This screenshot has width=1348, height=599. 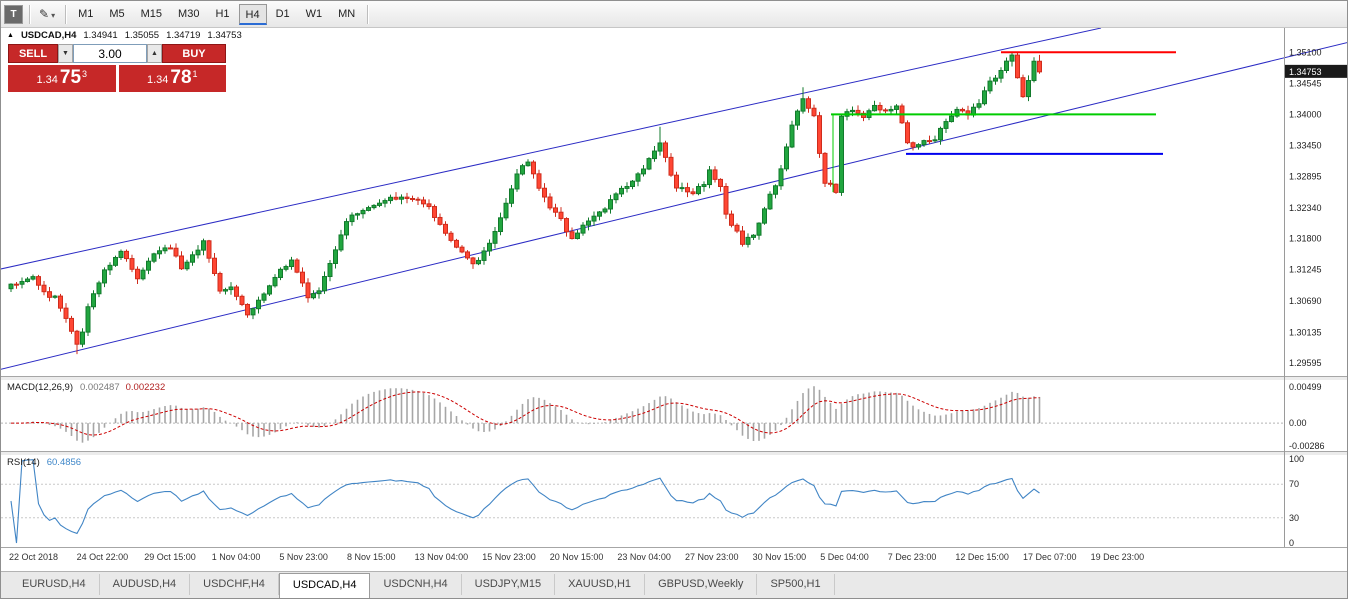 What do you see at coordinates (33, 53) in the screenshot?
I see `sell-button: SELL` at bounding box center [33, 53].